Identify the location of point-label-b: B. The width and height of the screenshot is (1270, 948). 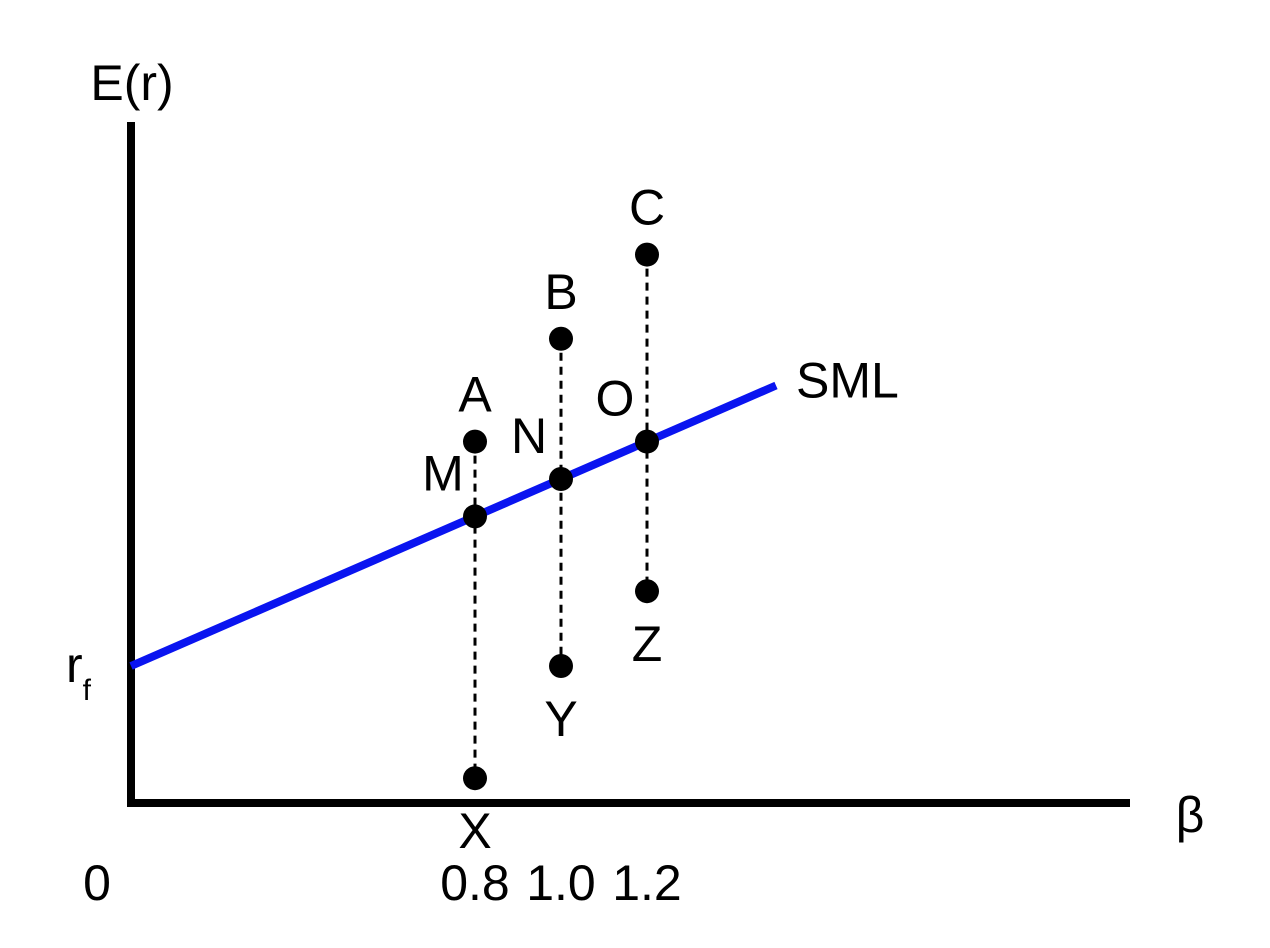
(560, 292).